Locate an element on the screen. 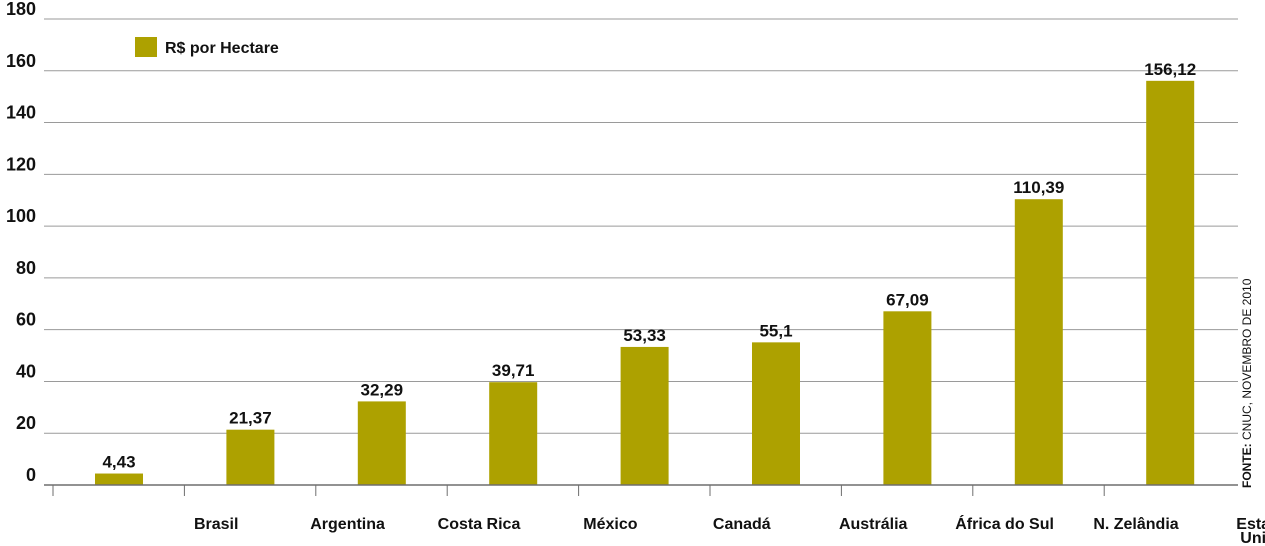 The image size is (1265, 546). data-label: 32,29 is located at coordinates (382, 389).